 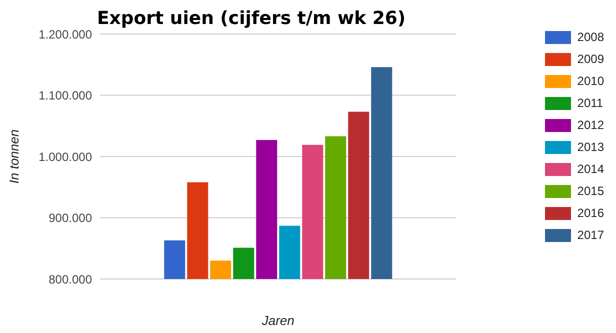 I want to click on legend-label: 2011, so click(x=590, y=103).